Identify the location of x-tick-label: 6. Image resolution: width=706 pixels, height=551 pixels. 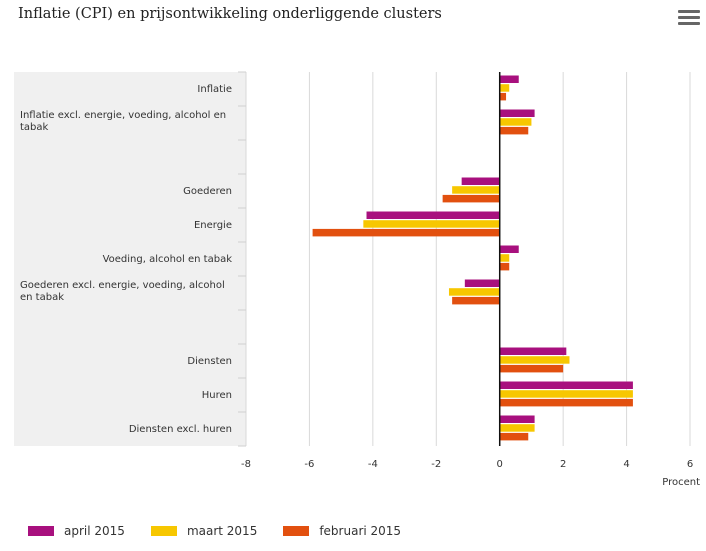
(690, 464).